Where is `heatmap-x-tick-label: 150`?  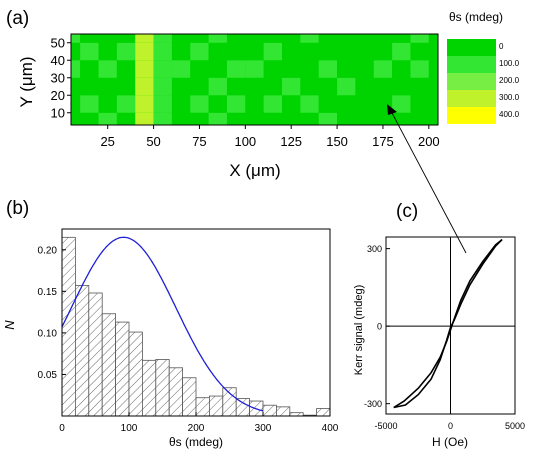 heatmap-x-tick-label: 150 is located at coordinates (337, 141).